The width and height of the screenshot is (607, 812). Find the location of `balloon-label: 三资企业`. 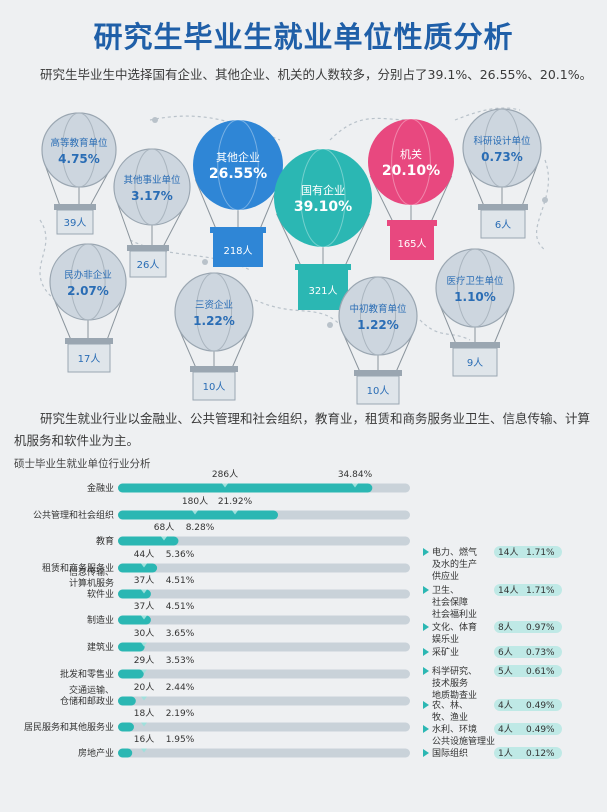

balloon-label: 三资企业 is located at coordinates (214, 305).